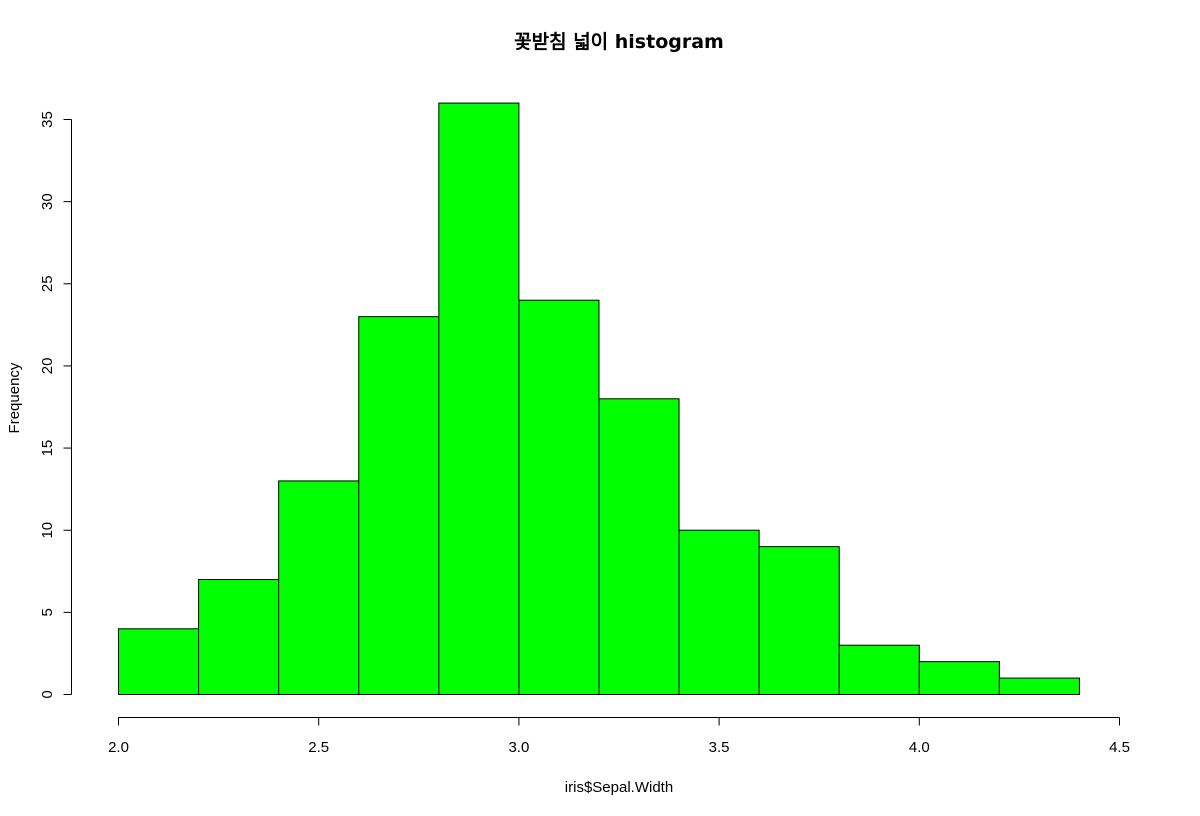  What do you see at coordinates (1119, 747) in the screenshot?
I see `x-tick-label: 4.5` at bounding box center [1119, 747].